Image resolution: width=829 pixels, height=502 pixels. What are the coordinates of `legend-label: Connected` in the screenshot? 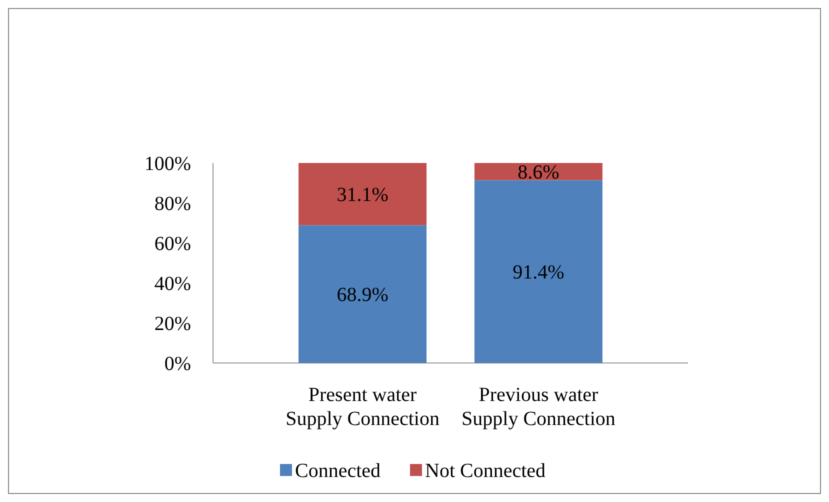 It's located at (338, 471).